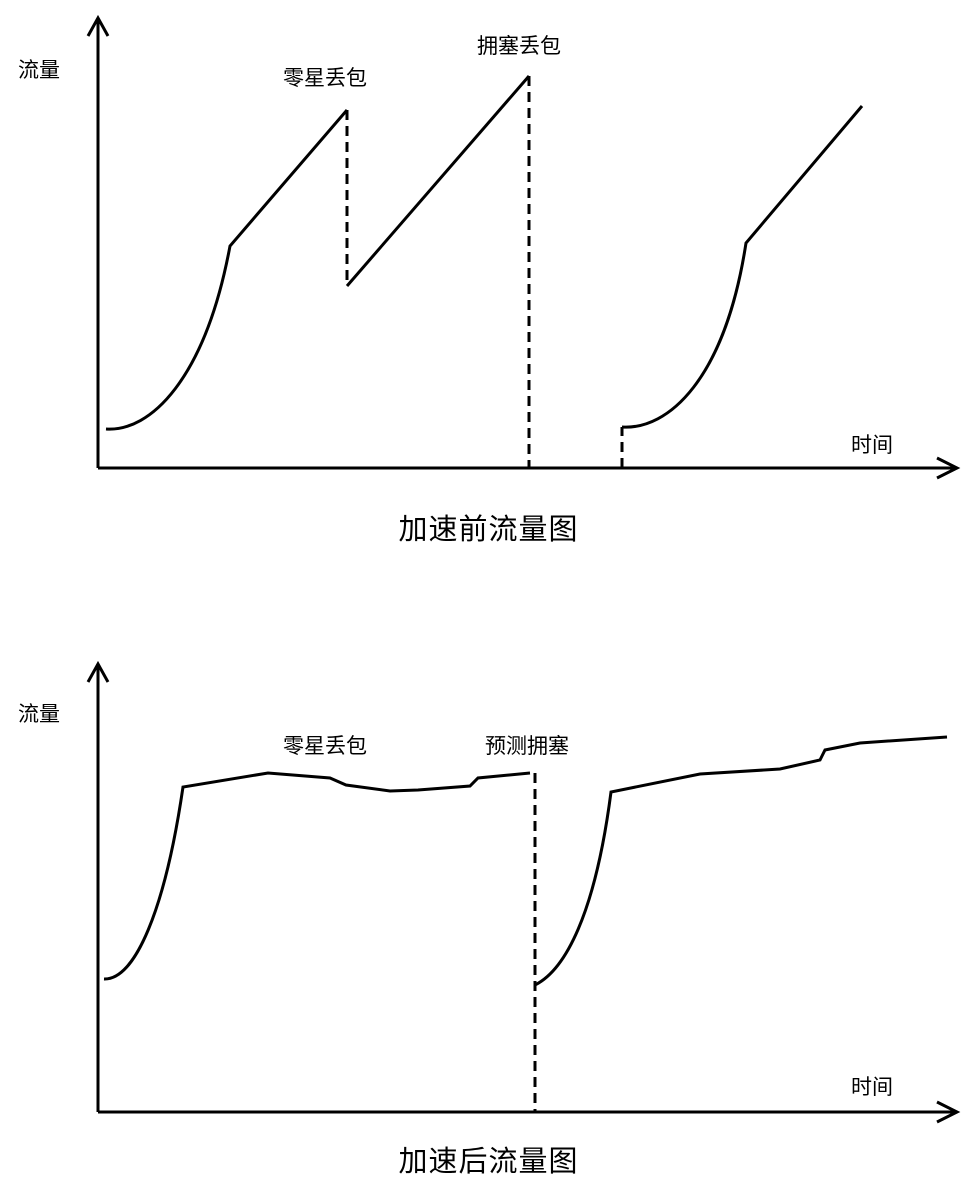  I want to click on predict-congestion-label: 预测拥塞, so click(527, 746).